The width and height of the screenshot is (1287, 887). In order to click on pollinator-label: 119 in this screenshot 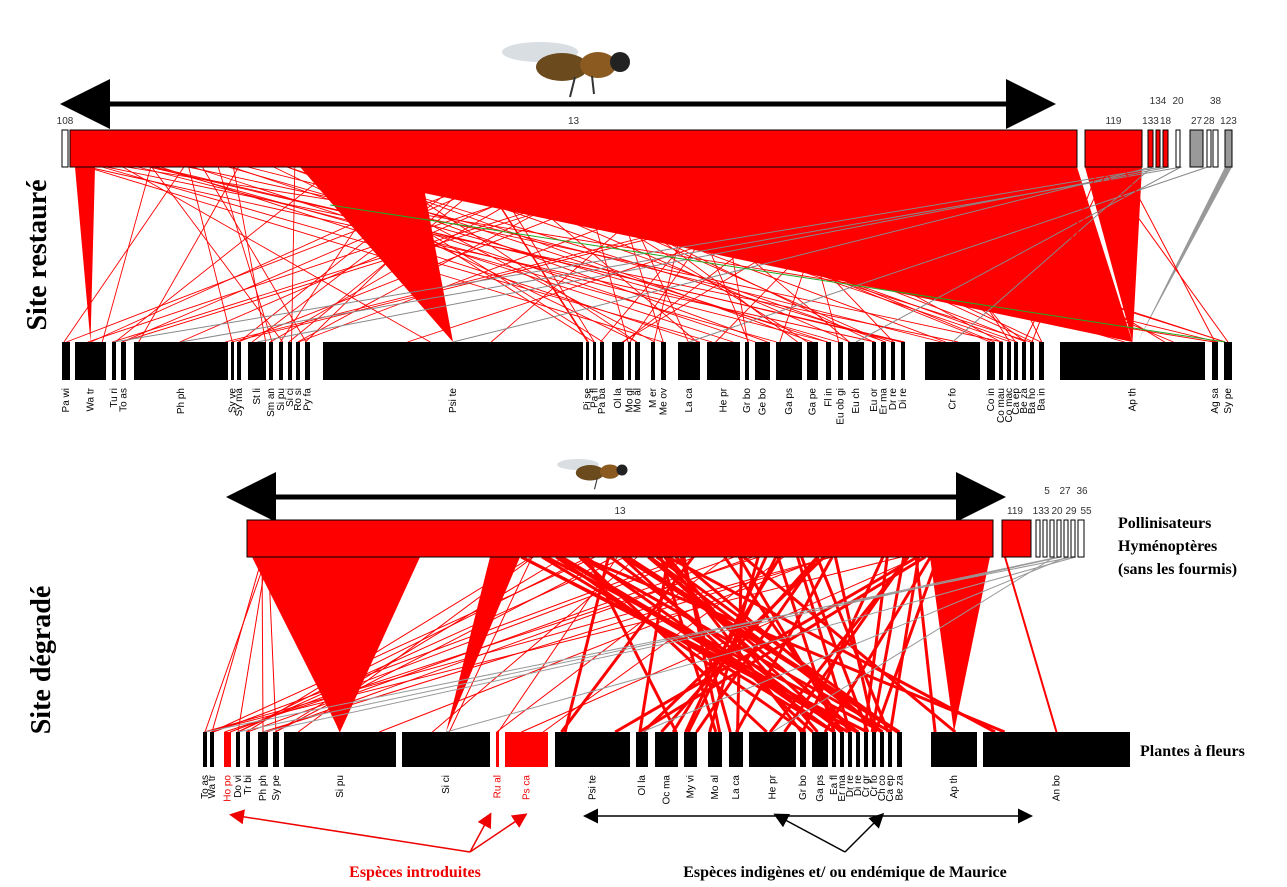, I will do `click(1015, 511)`.